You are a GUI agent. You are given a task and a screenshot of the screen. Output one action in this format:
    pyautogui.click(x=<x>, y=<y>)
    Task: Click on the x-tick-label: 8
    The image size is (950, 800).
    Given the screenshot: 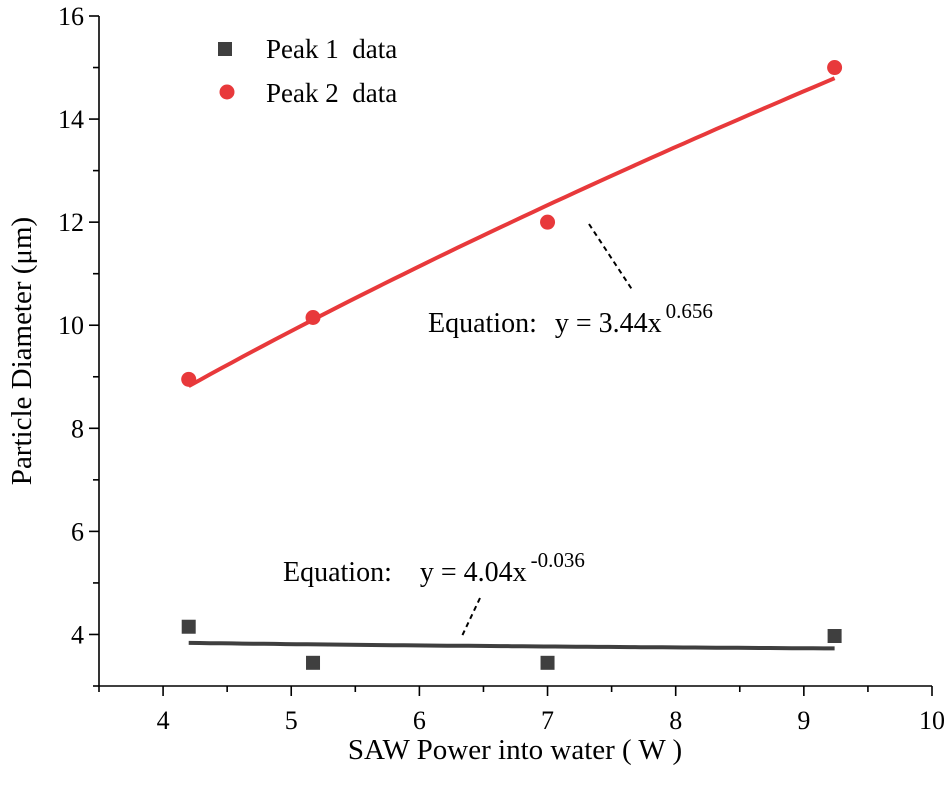 What is the action you would take?
    pyautogui.click(x=675, y=720)
    